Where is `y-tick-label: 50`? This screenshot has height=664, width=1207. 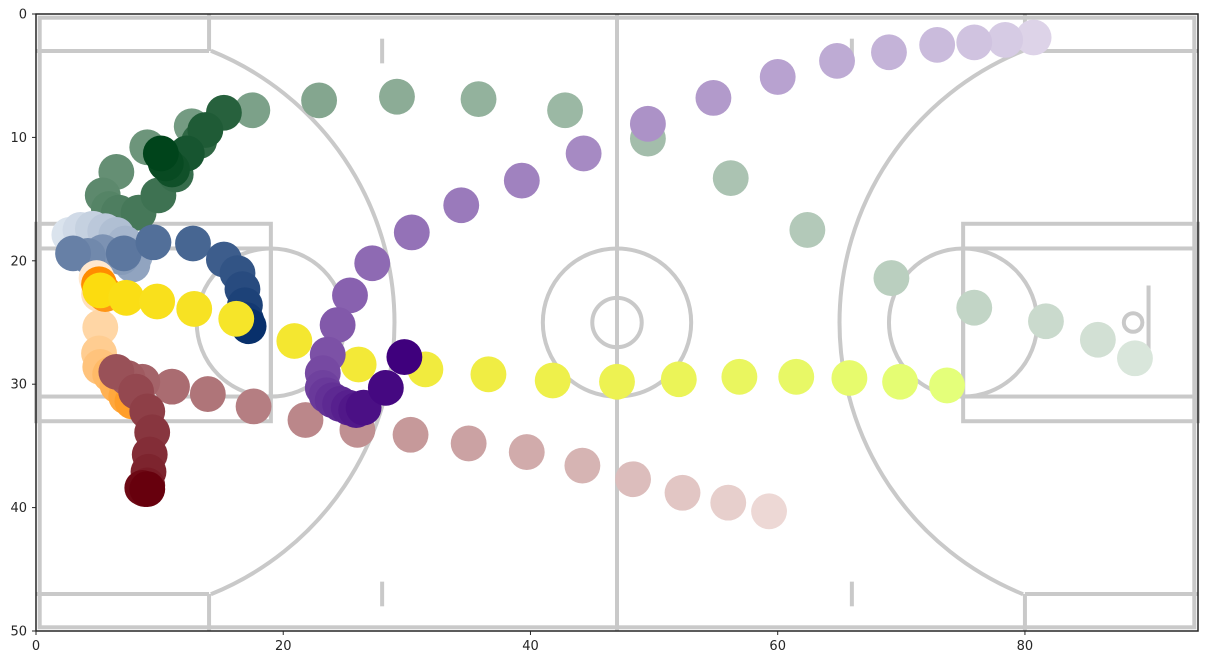
y-tick-label: 50 is located at coordinates (18, 632).